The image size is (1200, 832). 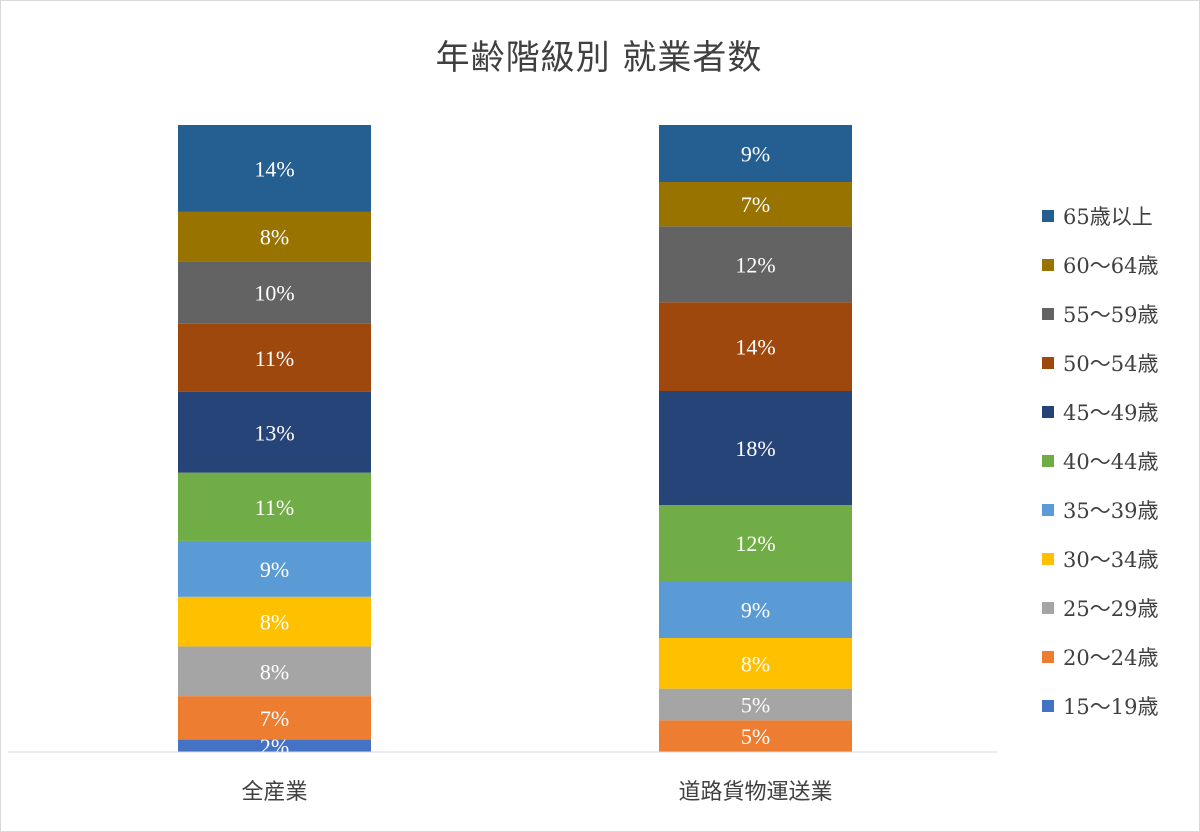 I want to click on category-labels-group: 全産業 道路貨物運送業, so click(x=536, y=792).